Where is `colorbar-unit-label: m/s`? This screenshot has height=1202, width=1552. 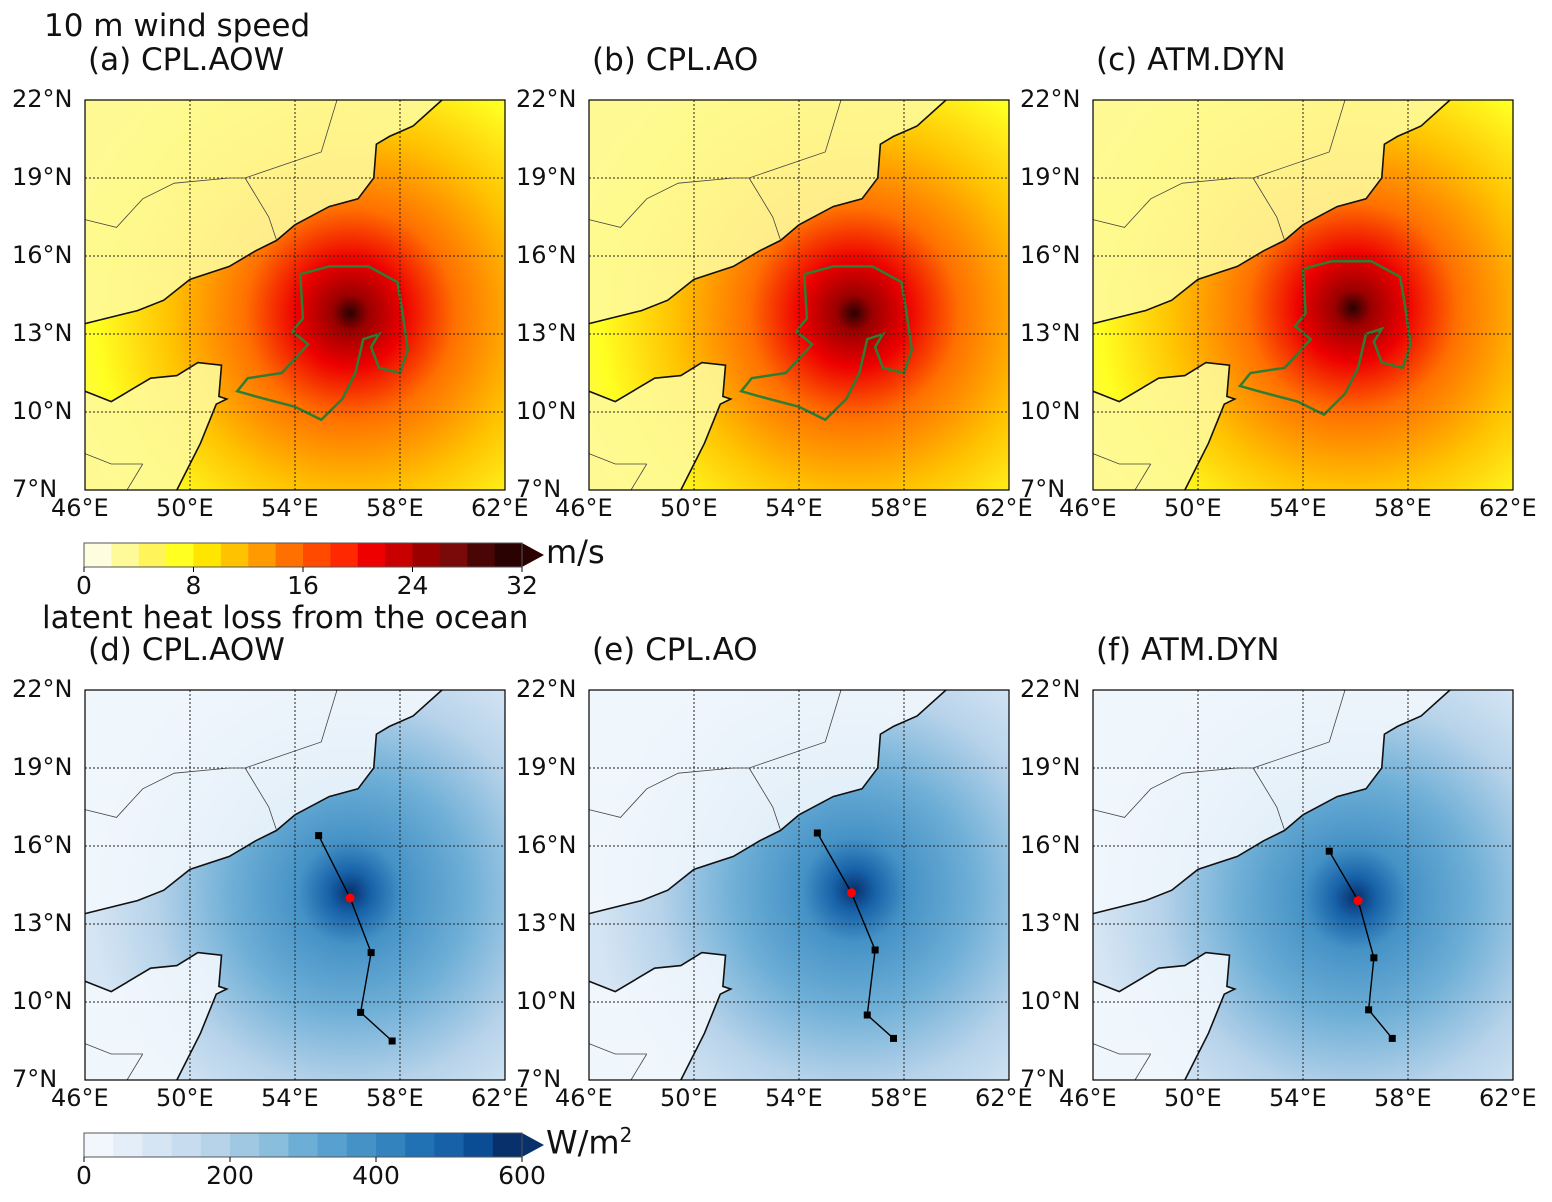
colorbar-unit-label: m/s is located at coordinates (575, 552).